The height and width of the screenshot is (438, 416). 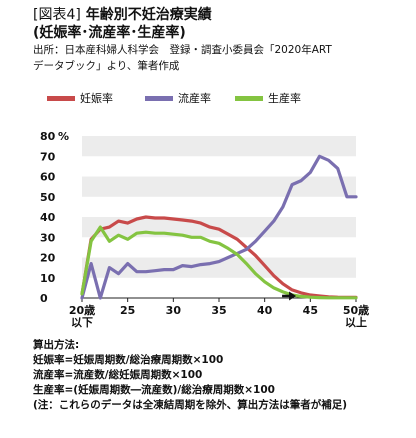 I want to click on legend-item-miscarriage: 流産率, so click(x=178, y=98).